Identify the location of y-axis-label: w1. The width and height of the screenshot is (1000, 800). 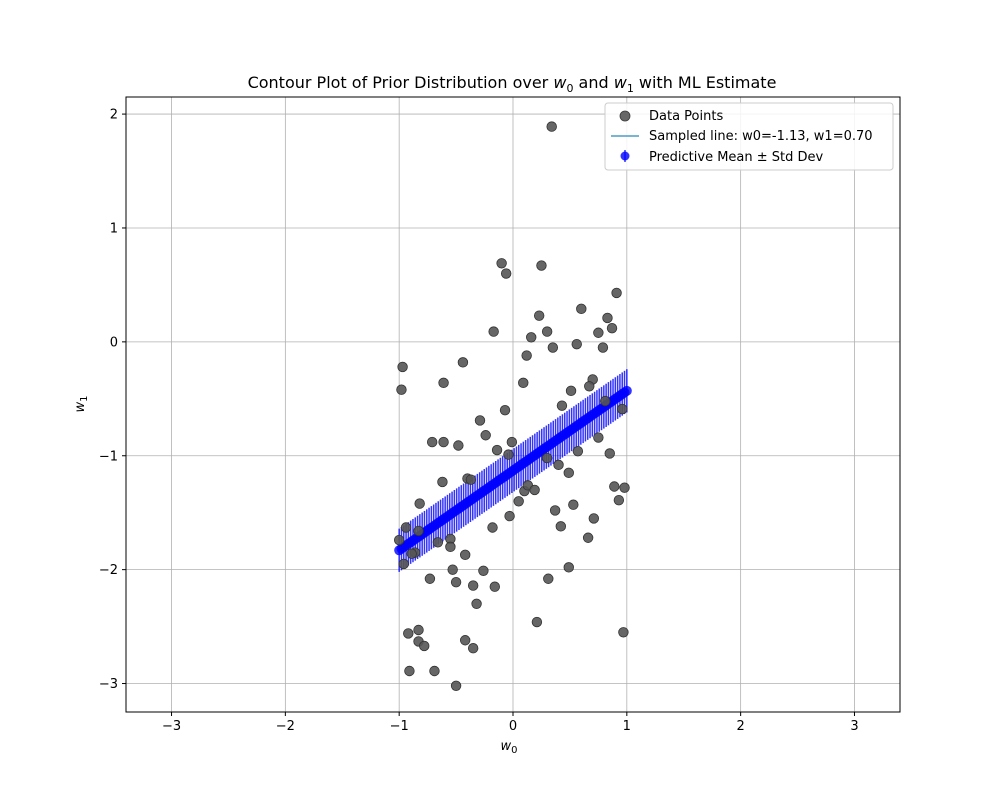
(81, 403).